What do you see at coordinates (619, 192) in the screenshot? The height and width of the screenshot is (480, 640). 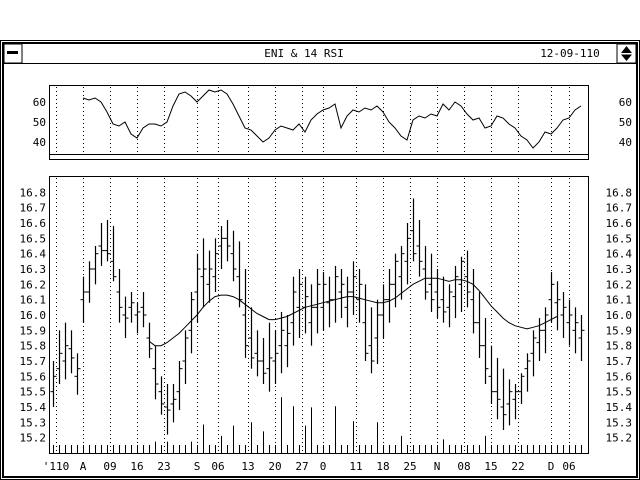 I see `price-tick-label-right: 16.8` at bounding box center [619, 192].